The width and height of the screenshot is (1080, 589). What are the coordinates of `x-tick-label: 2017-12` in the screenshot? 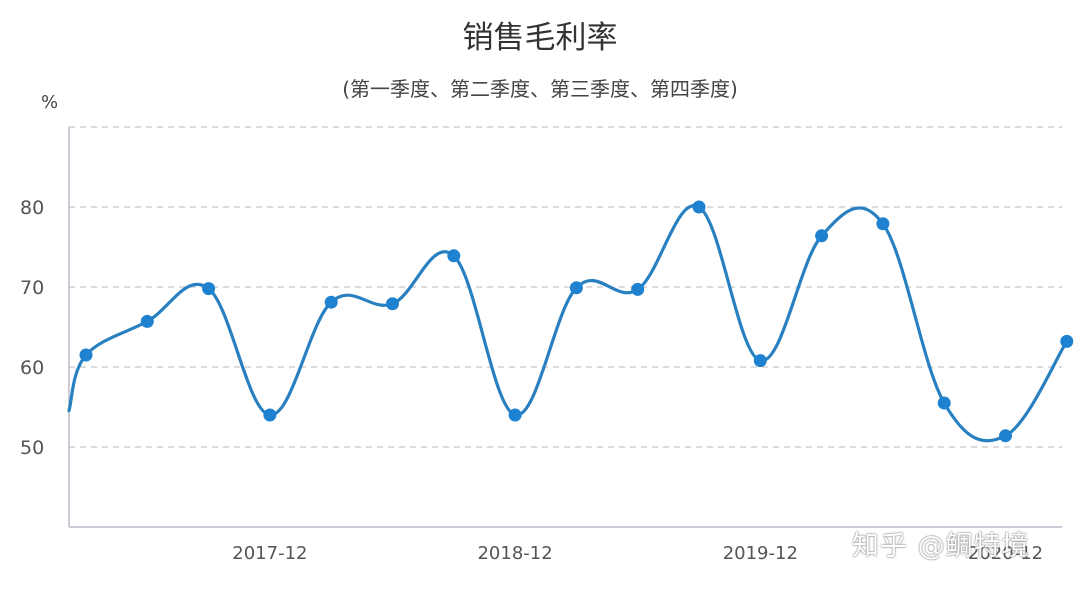 It's located at (269, 553).